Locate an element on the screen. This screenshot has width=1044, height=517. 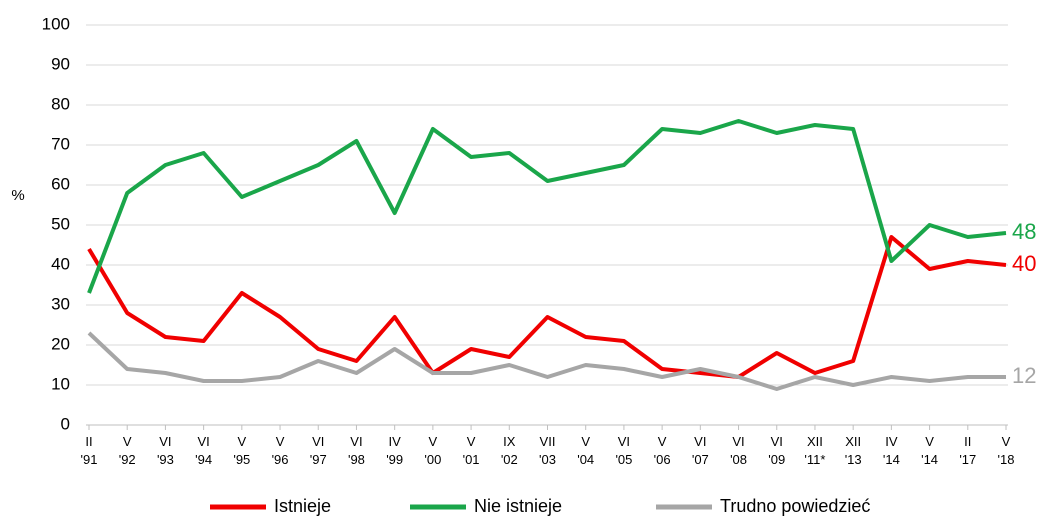
x-tick-year: '92 is located at coordinates (127, 459).